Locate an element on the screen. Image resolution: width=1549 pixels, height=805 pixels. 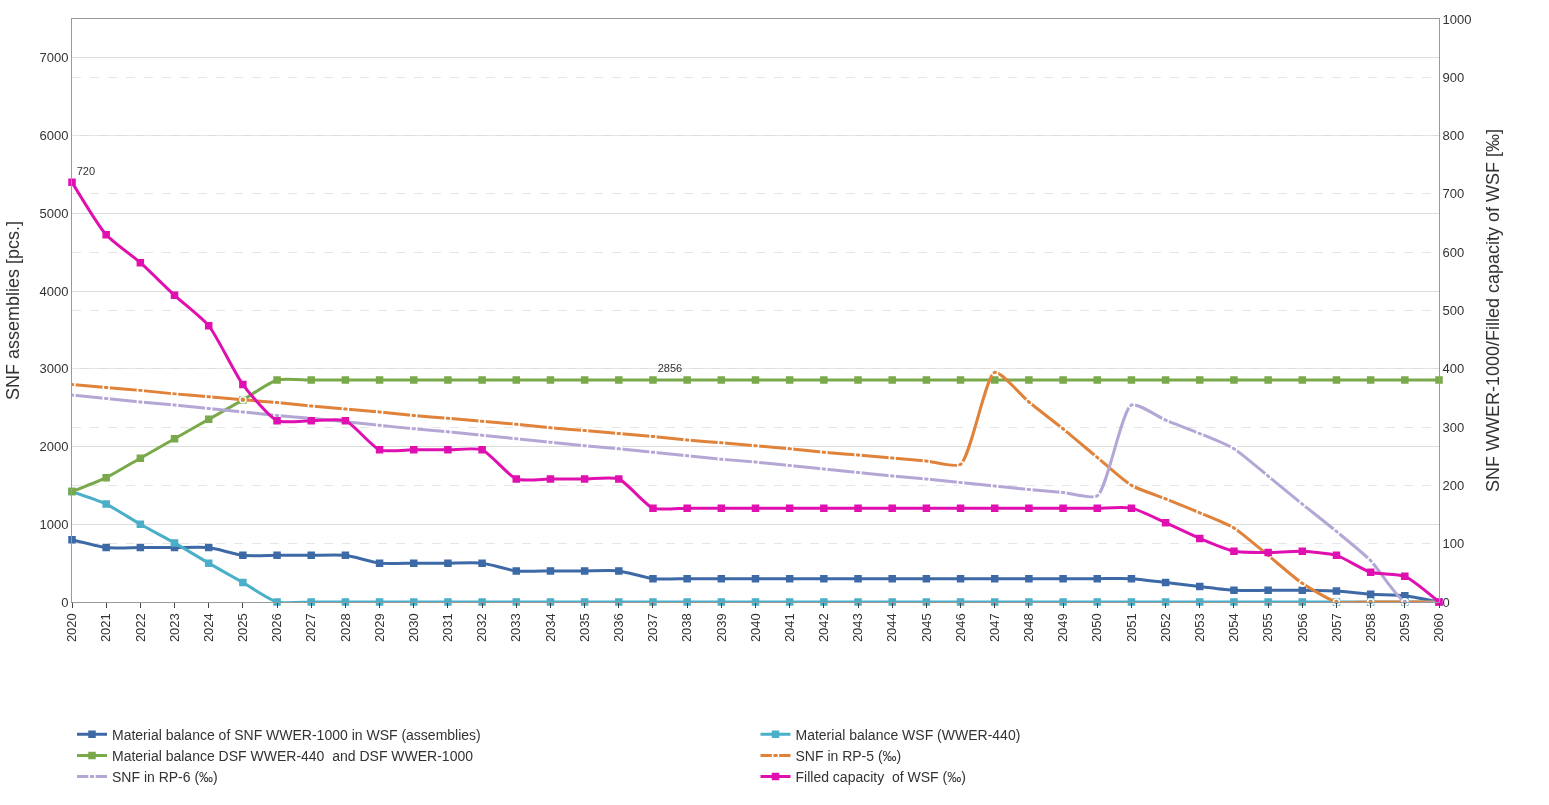
x-tick-label: 2029 is located at coordinates (379, 628).